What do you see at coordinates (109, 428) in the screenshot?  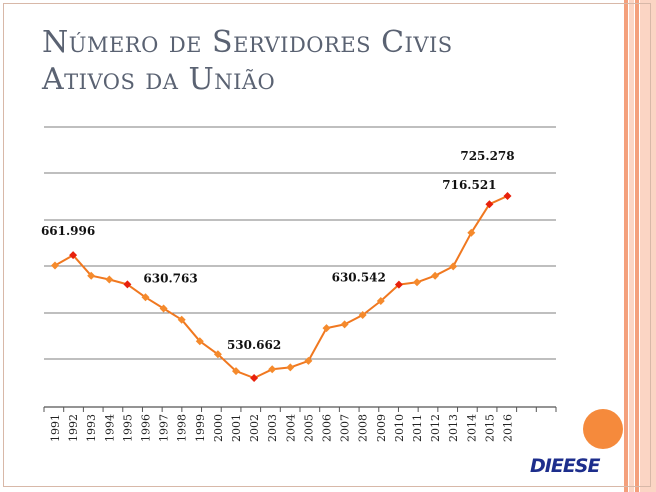 I see `x-tick-label-1994: 1994` at bounding box center [109, 428].